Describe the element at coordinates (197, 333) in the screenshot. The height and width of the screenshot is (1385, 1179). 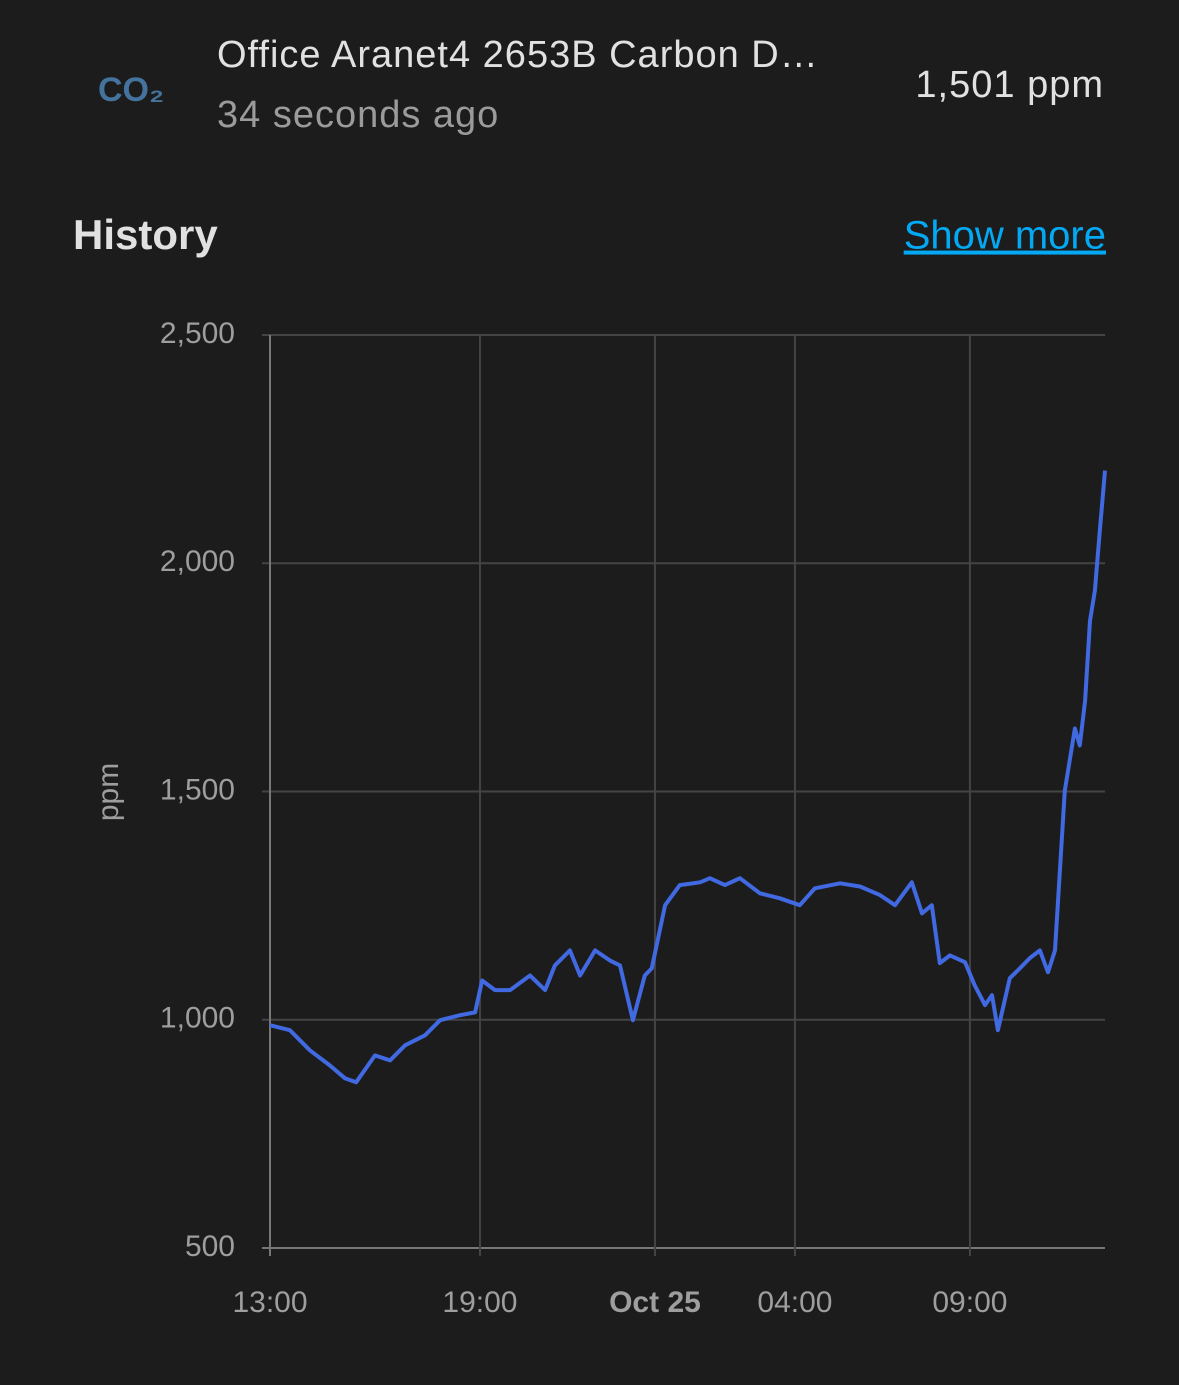
I see `y-tick-label: 2,500` at that location.